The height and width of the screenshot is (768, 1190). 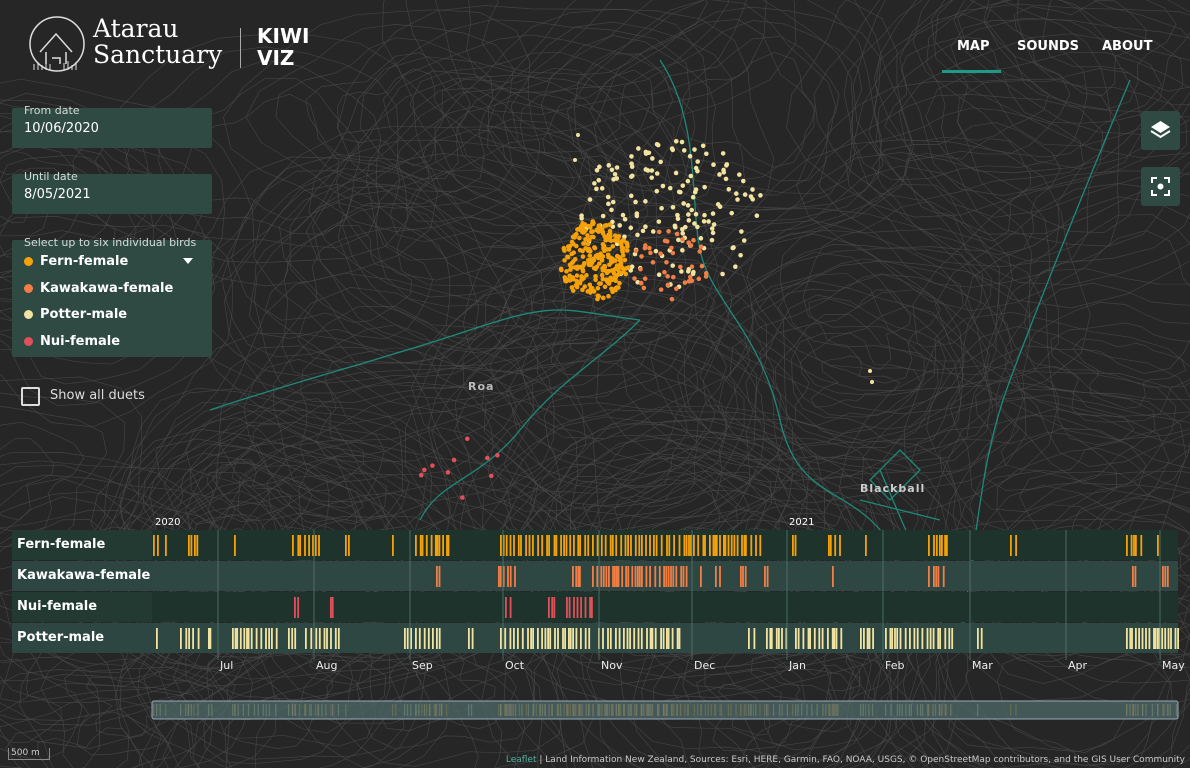 What do you see at coordinates (1160, 130) in the screenshot?
I see `layers-button` at bounding box center [1160, 130].